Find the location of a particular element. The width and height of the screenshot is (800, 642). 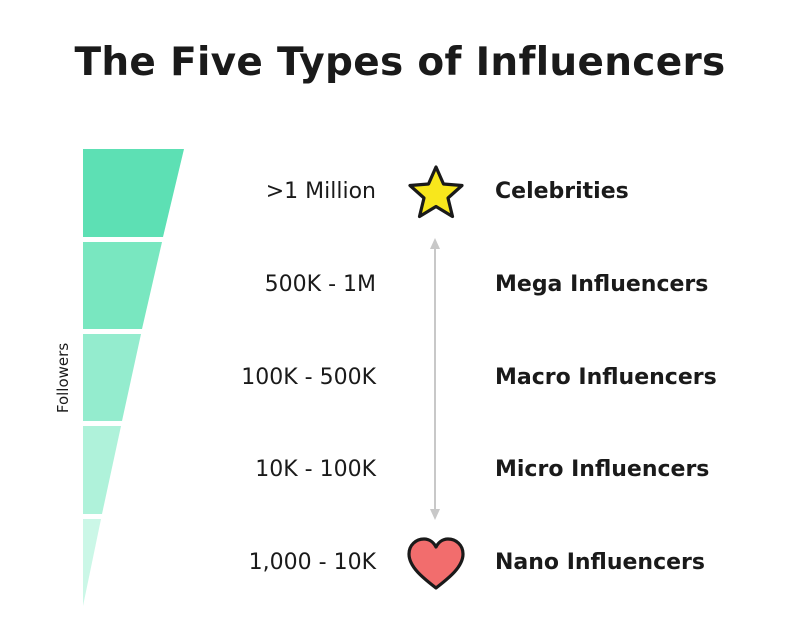

type-celebrities: Celebrities is located at coordinates (562, 191).